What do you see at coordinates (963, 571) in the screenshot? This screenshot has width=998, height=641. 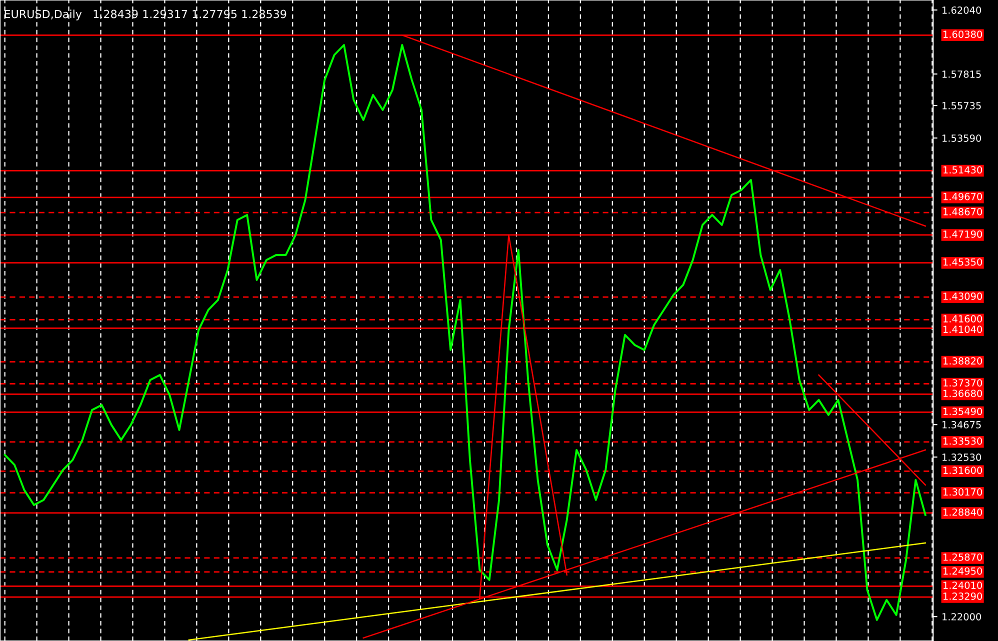 I see `ref-line-label: 1.24950` at bounding box center [963, 571].